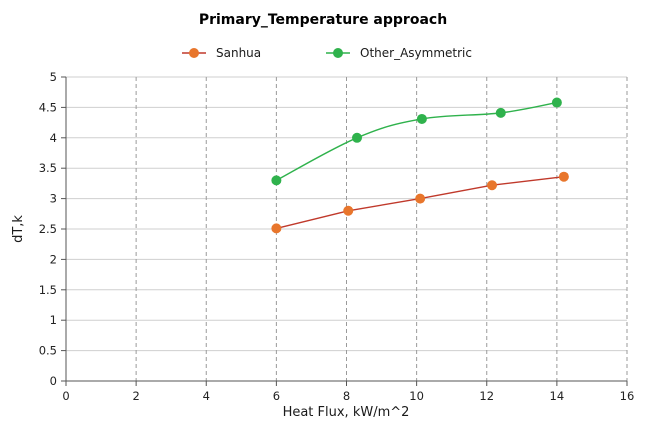 The height and width of the screenshot is (428, 646). What do you see at coordinates (48, 290) in the screenshot?
I see `y-tick-label: 1.5` at bounding box center [48, 290].